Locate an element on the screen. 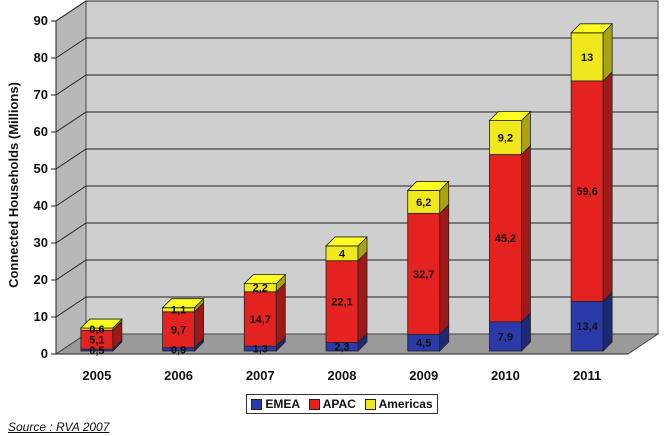 Image resolution: width=664 pixels, height=436 pixels. data-label-americas-2011: 13 is located at coordinates (587, 58).